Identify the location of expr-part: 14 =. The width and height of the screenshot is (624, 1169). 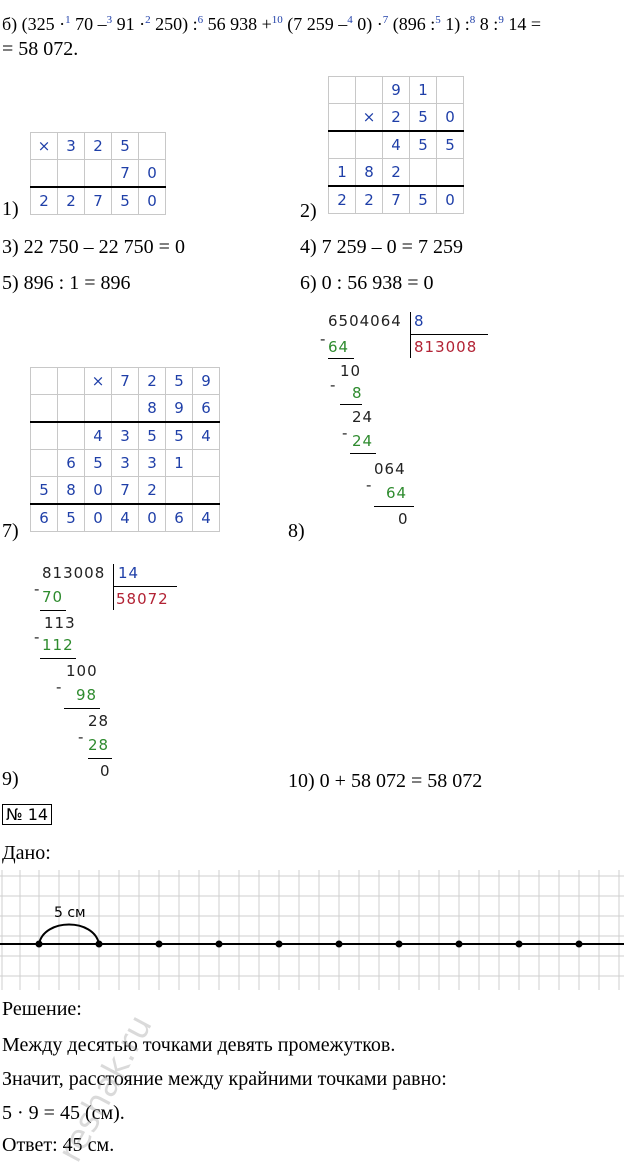
(524, 24).